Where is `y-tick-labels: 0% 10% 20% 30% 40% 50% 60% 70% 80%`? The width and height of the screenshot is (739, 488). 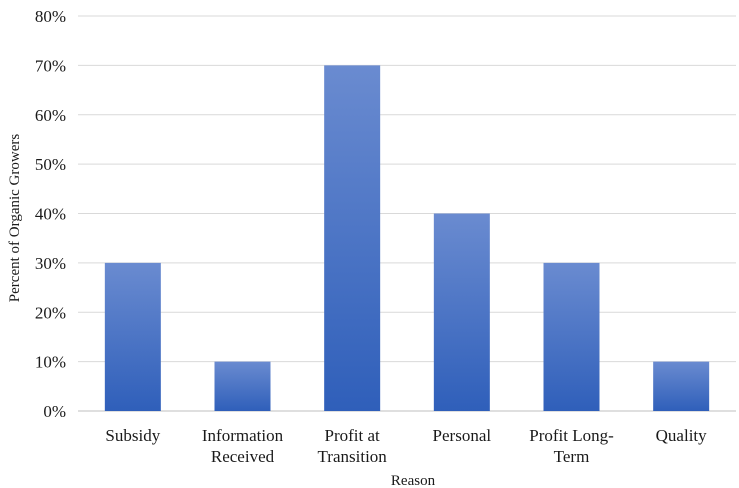 y-tick-labels: 0% 10% 20% 30% 40% 50% 60% 70% 80% is located at coordinates (50, 214).